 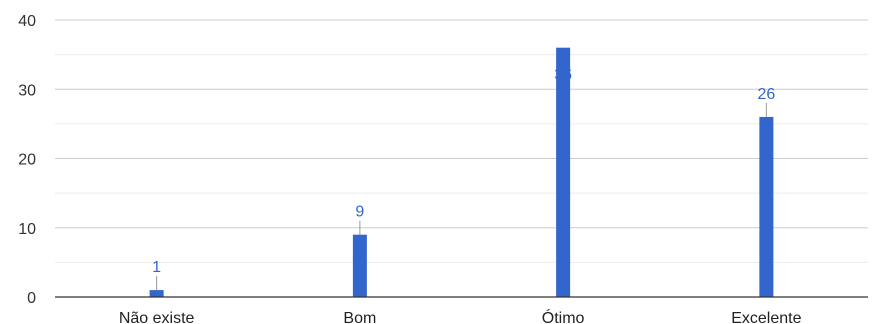 I want to click on y-tick-label: 10, so click(x=27, y=229).